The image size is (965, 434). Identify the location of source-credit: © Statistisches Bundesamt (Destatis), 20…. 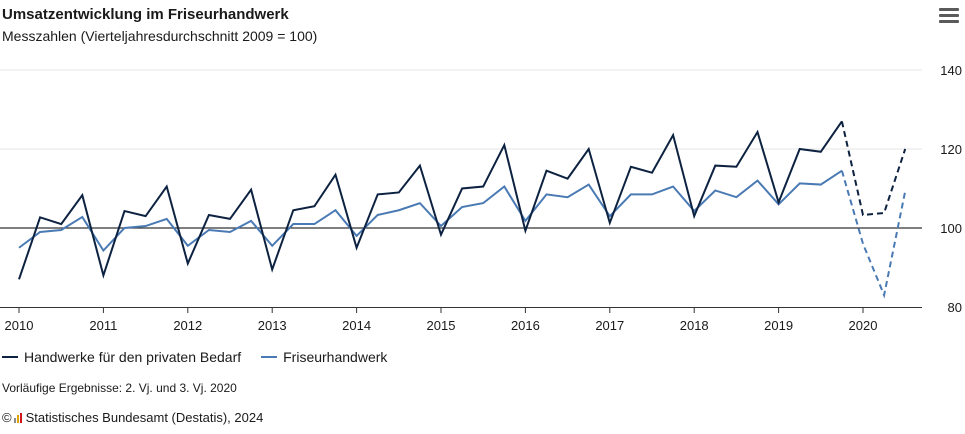
(132, 417).